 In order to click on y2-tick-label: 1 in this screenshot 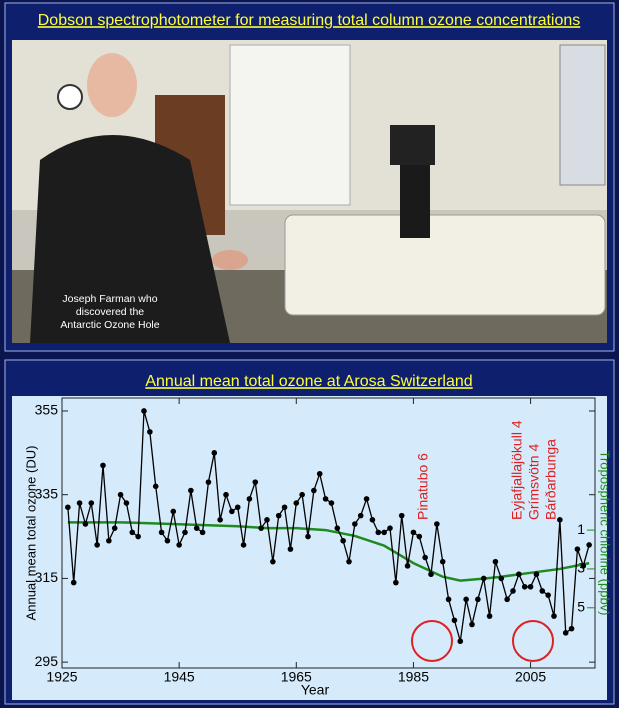, I will do `click(581, 529)`.